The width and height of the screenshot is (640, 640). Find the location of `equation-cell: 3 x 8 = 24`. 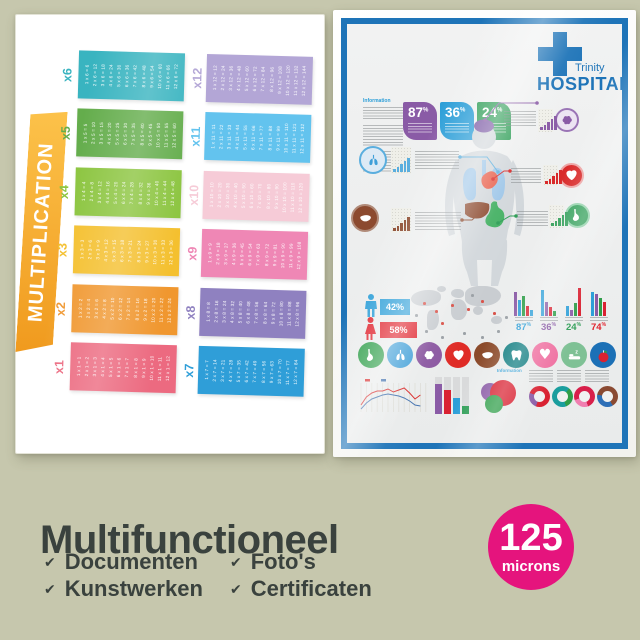

equation-cell: 3 x 8 = 24 is located at coordinates (224, 312).